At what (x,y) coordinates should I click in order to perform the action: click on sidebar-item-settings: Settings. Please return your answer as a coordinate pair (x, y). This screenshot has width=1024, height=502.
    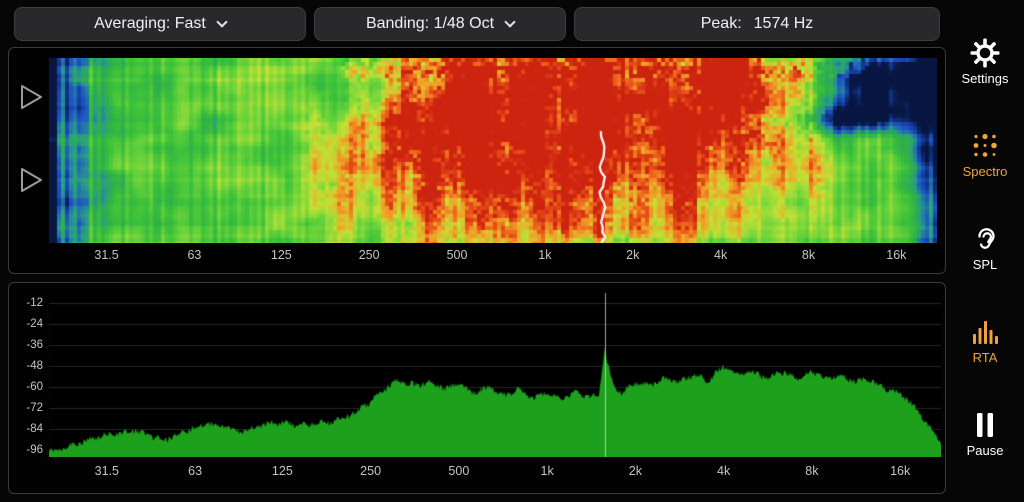
    Looking at the image, I should click on (985, 62).